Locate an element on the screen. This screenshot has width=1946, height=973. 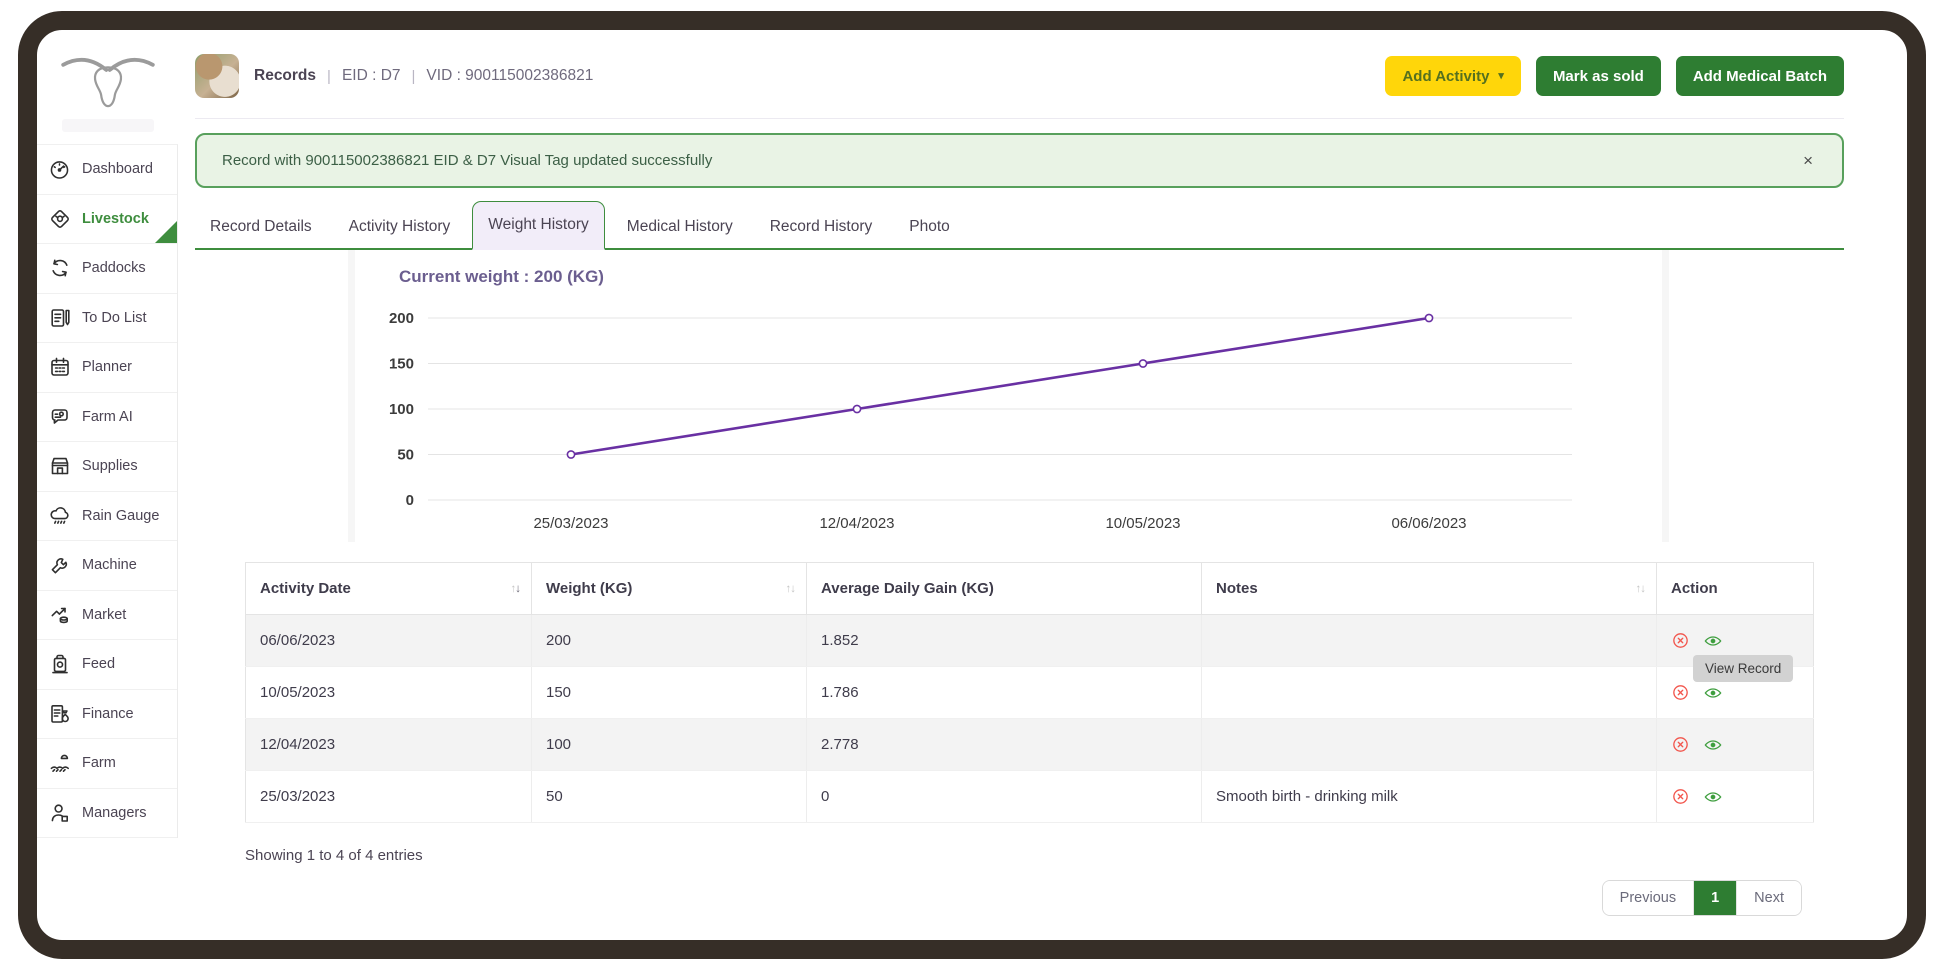
sidebar-item-farm-ai: Farm AI is located at coordinates (107, 417).